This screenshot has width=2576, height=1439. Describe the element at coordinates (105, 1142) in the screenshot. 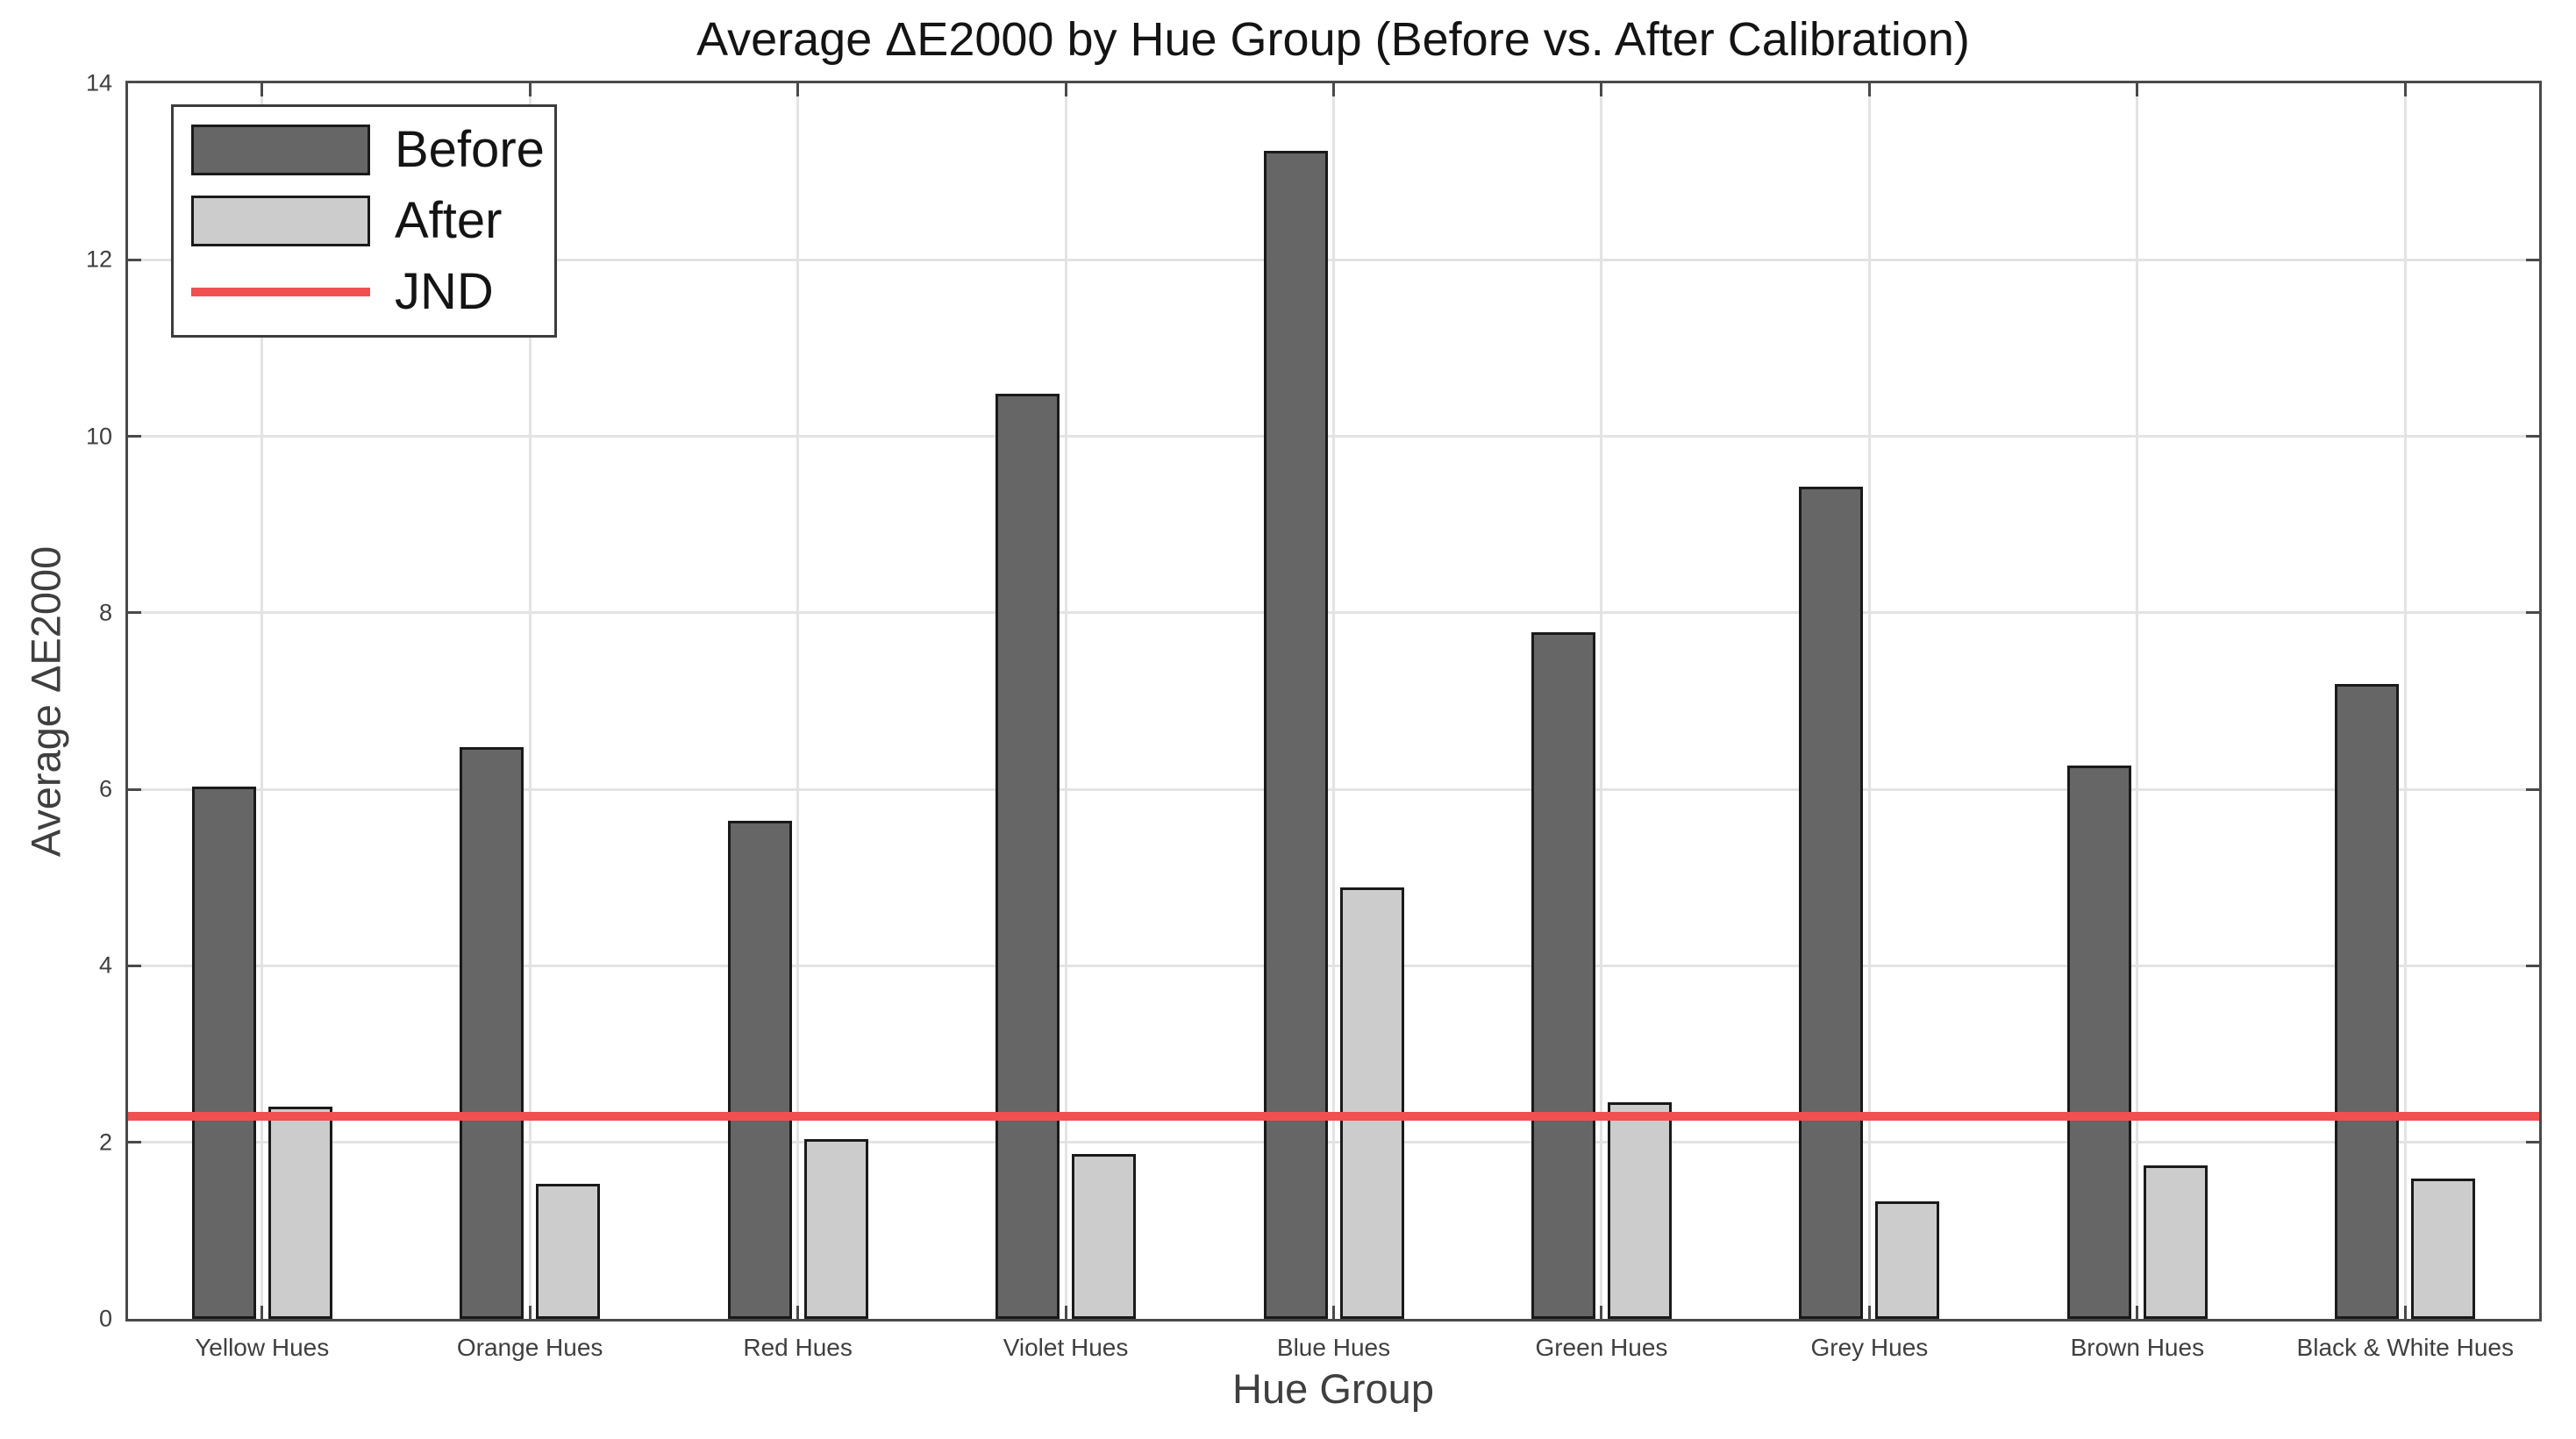

I see `y-tick-label: 2` at that location.